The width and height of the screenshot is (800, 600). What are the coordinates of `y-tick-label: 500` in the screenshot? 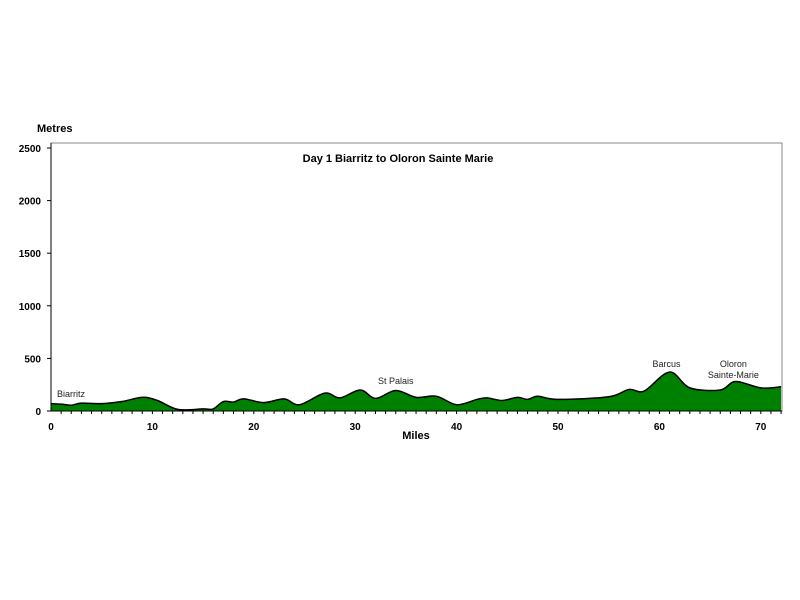 It's located at (32, 359).